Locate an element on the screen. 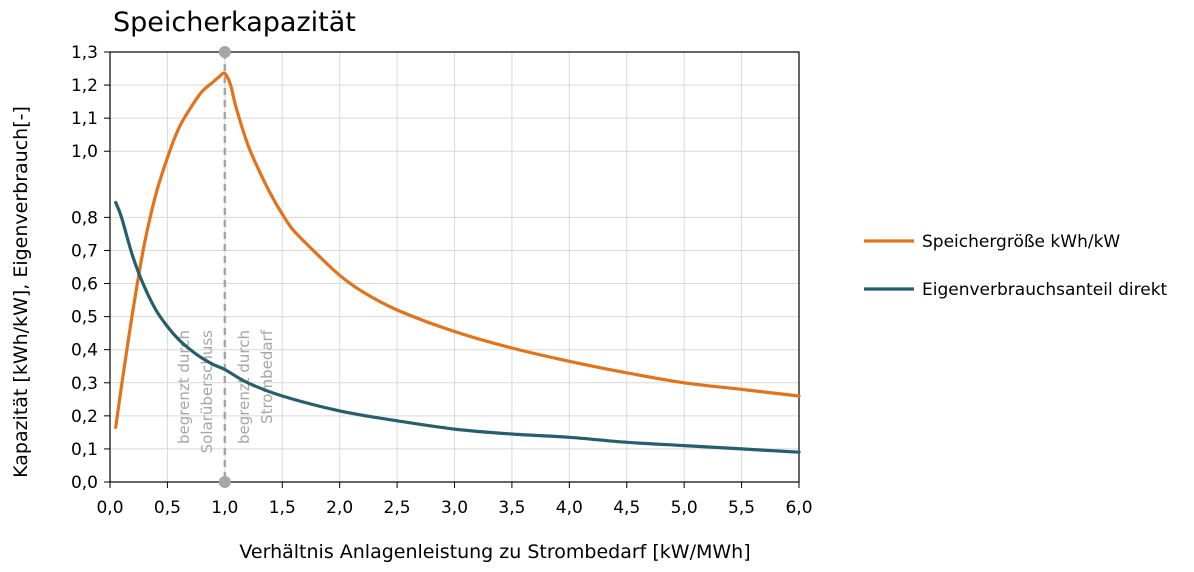 The image size is (1194, 572). y-tick-label: 1,3 is located at coordinates (84, 53).